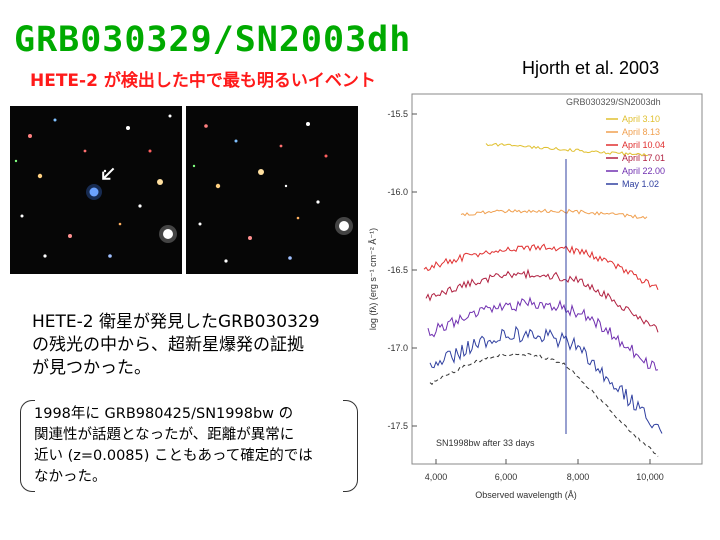 This screenshot has height=540, width=720. Describe the element at coordinates (643, 158) in the screenshot. I see `legend-label: April 17.01` at that location.